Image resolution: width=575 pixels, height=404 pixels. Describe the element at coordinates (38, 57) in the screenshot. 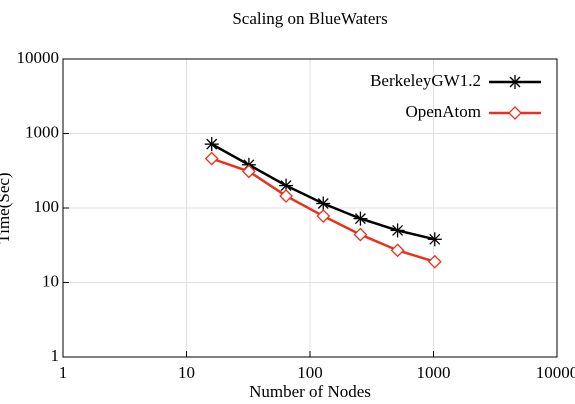

I see `y-tick-label: 10000` at that location.